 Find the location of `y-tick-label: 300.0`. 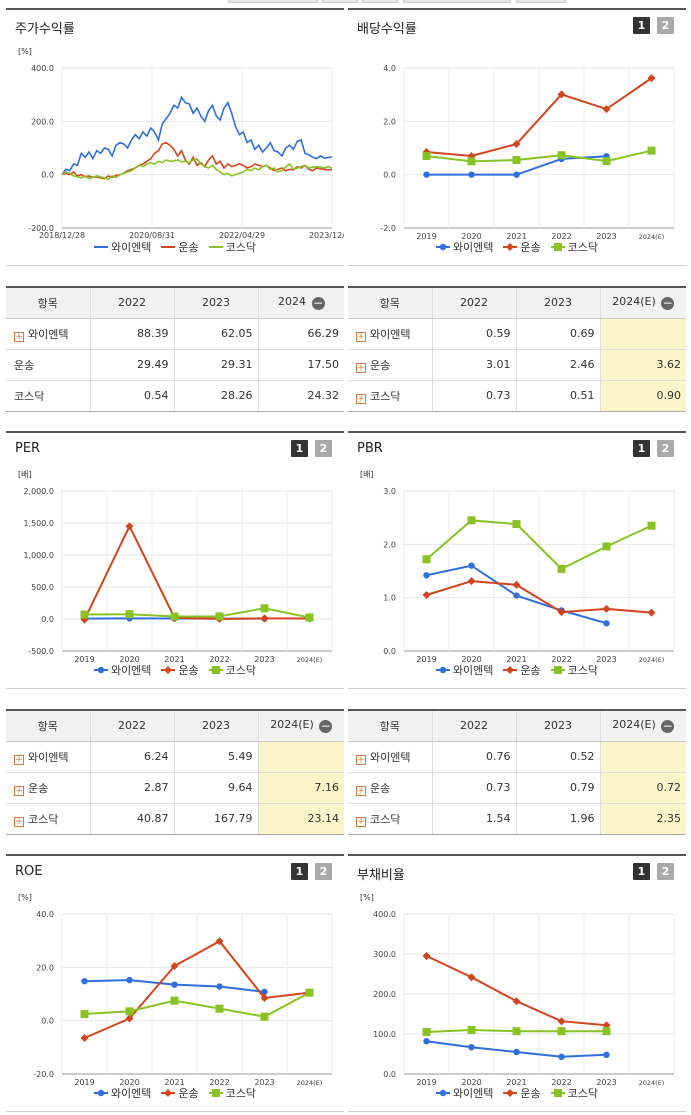

y-tick-label: 300.0 is located at coordinates (384, 954).